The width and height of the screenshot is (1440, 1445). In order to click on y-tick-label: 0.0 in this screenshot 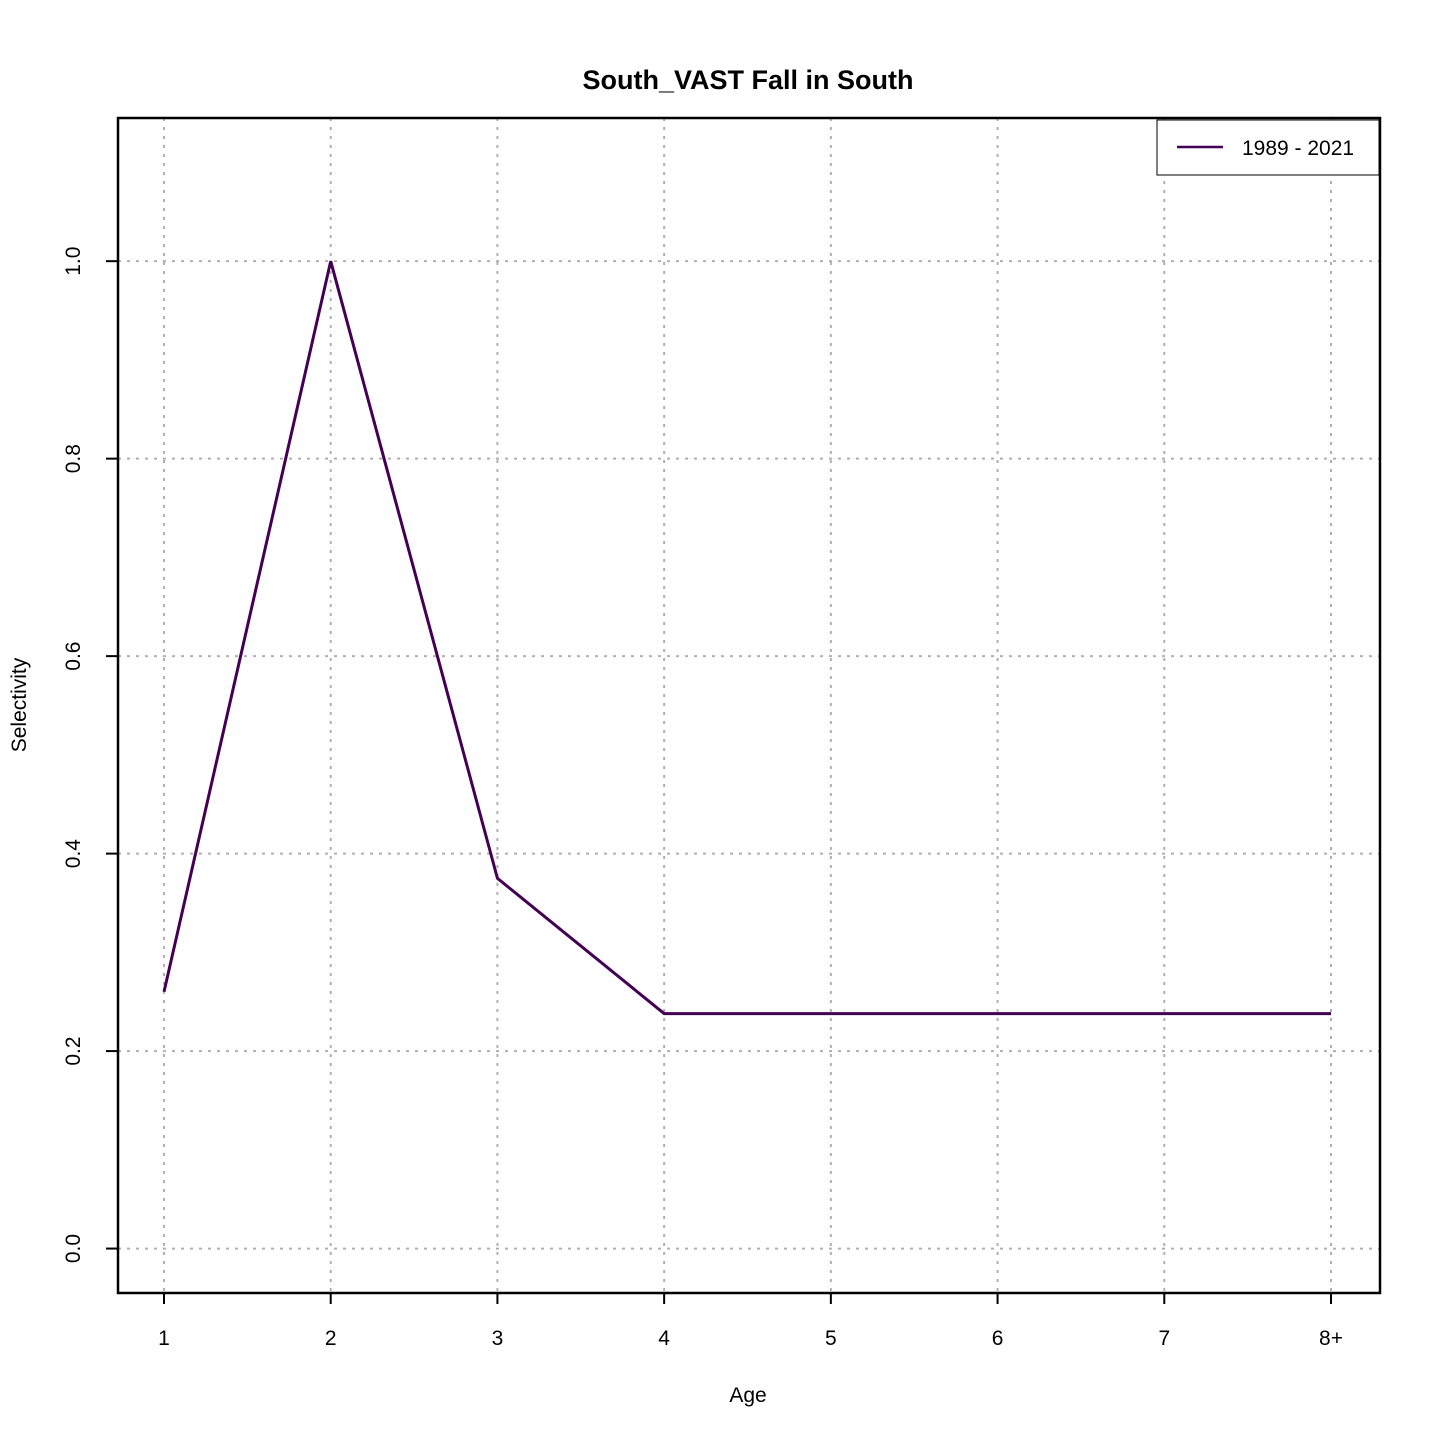, I will do `click(73, 1248)`.